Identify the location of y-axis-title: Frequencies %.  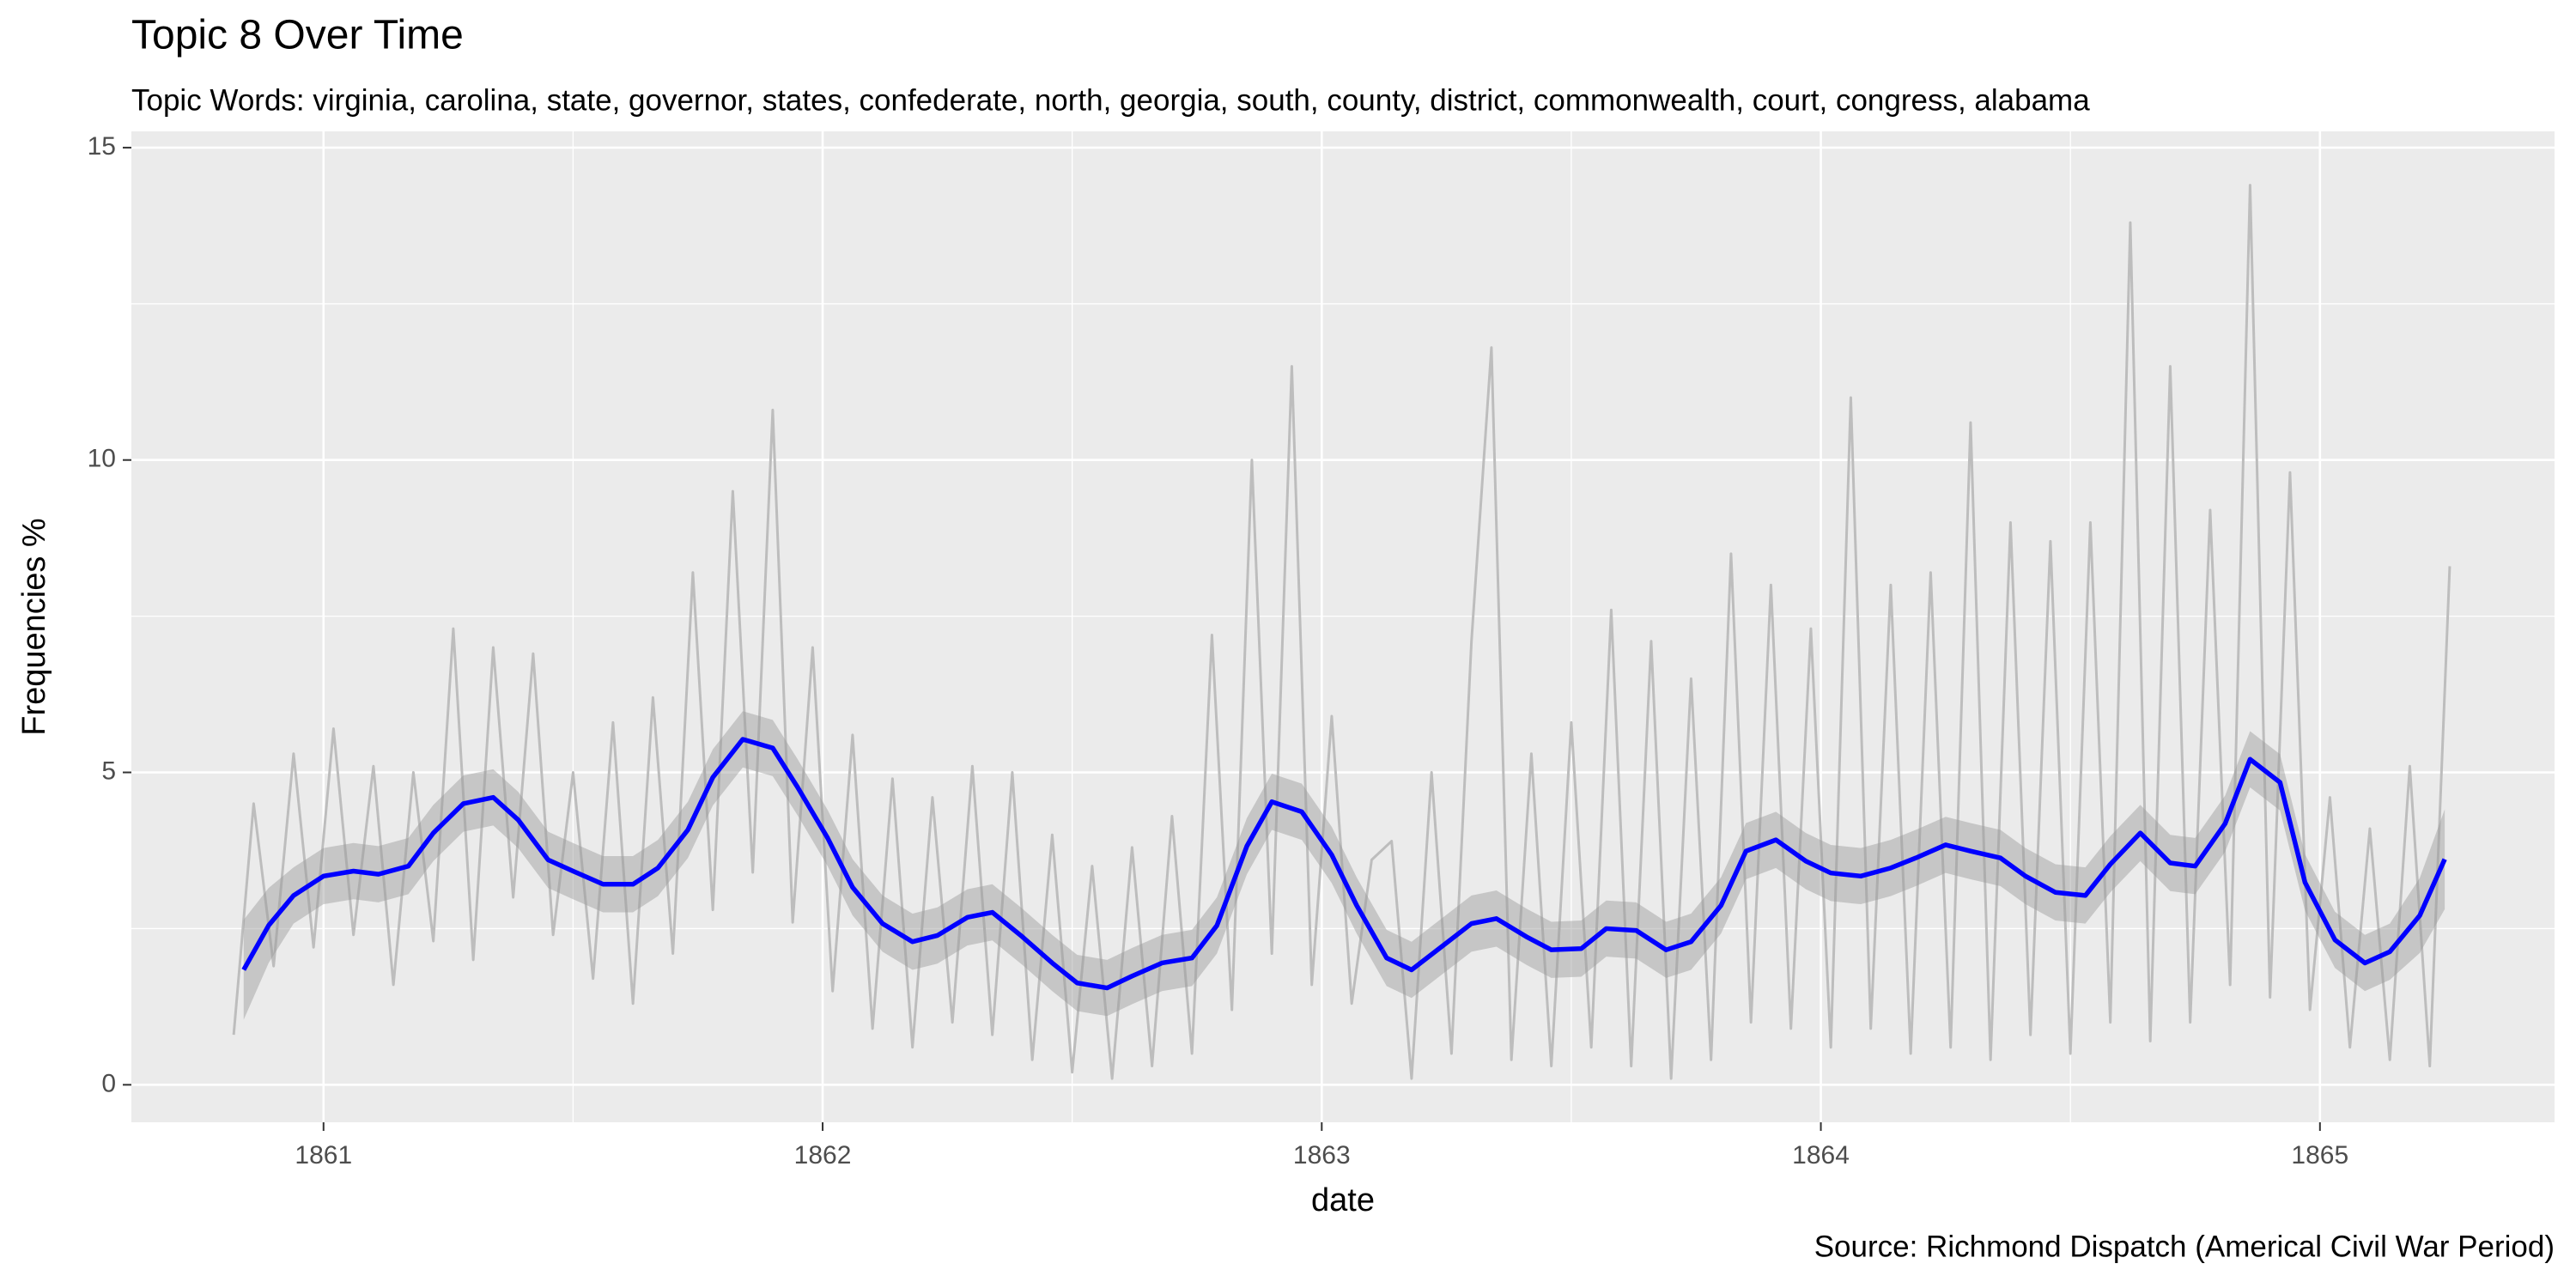
(34, 627).